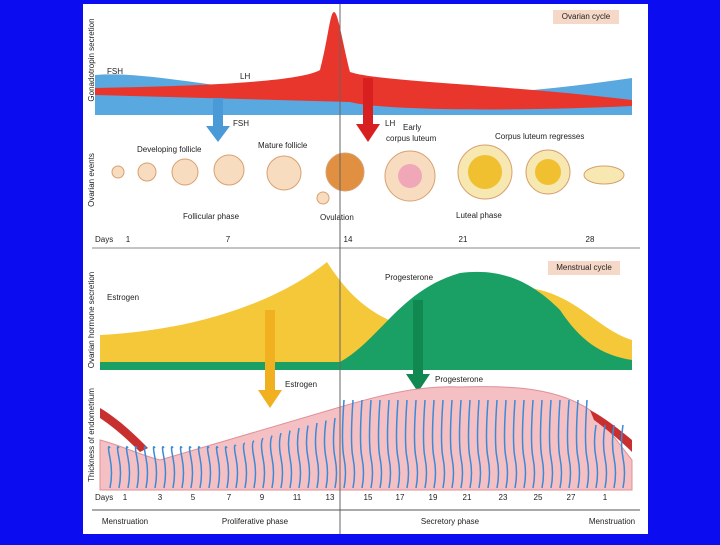 The height and width of the screenshot is (545, 720). What do you see at coordinates (245, 76) in the screenshot?
I see `label: LH` at bounding box center [245, 76].